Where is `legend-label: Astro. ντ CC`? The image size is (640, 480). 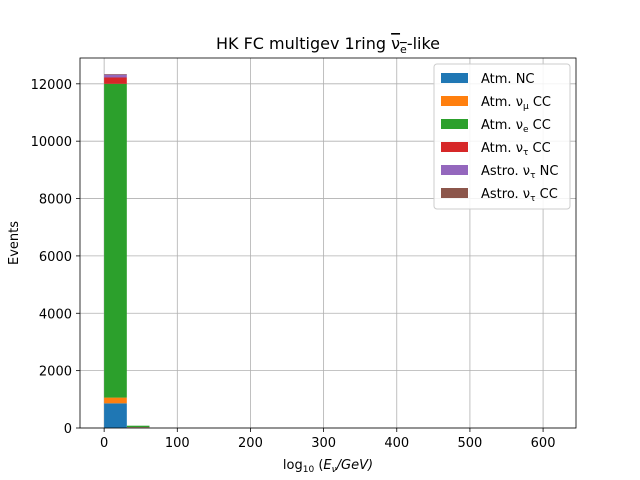
legend-label: Astro. ντ CC is located at coordinates (519, 195).